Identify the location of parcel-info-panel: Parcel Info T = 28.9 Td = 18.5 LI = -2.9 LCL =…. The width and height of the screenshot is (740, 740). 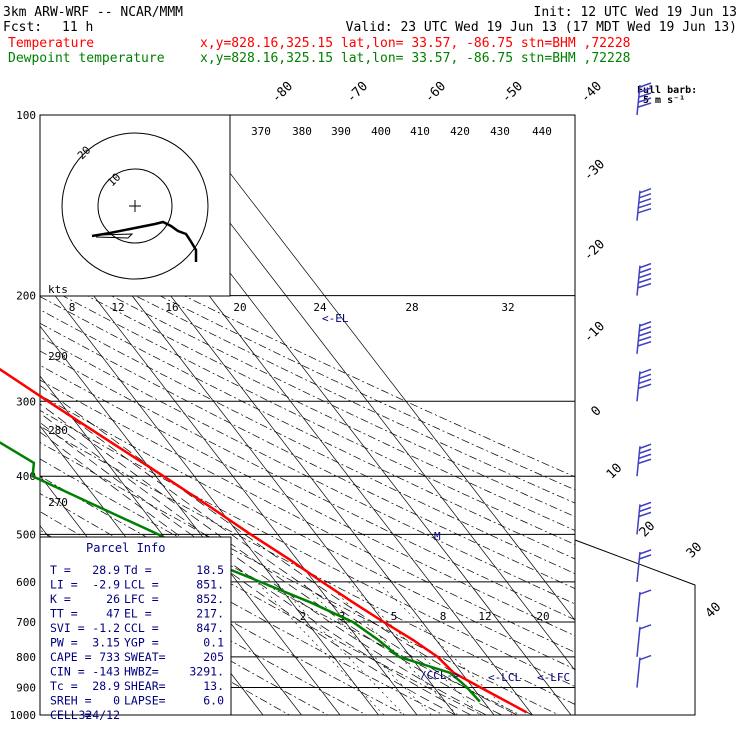
(135, 629).